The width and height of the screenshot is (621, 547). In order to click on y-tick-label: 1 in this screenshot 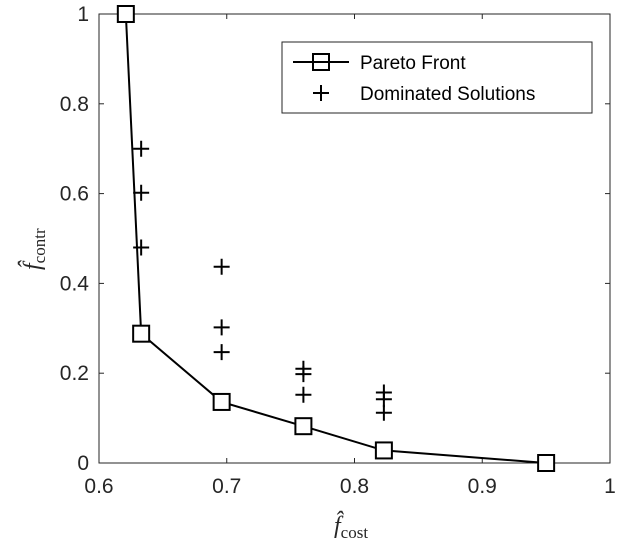, I will do `click(83, 14)`.